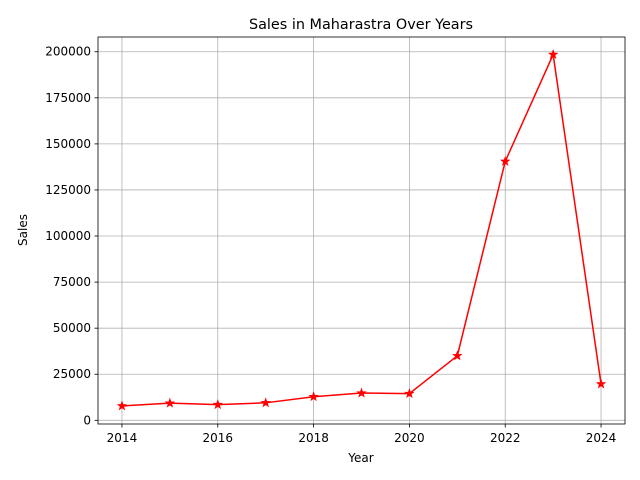 This screenshot has height=480, width=640. Describe the element at coordinates (360, 458) in the screenshot. I see `x-axis-title: Year` at that location.